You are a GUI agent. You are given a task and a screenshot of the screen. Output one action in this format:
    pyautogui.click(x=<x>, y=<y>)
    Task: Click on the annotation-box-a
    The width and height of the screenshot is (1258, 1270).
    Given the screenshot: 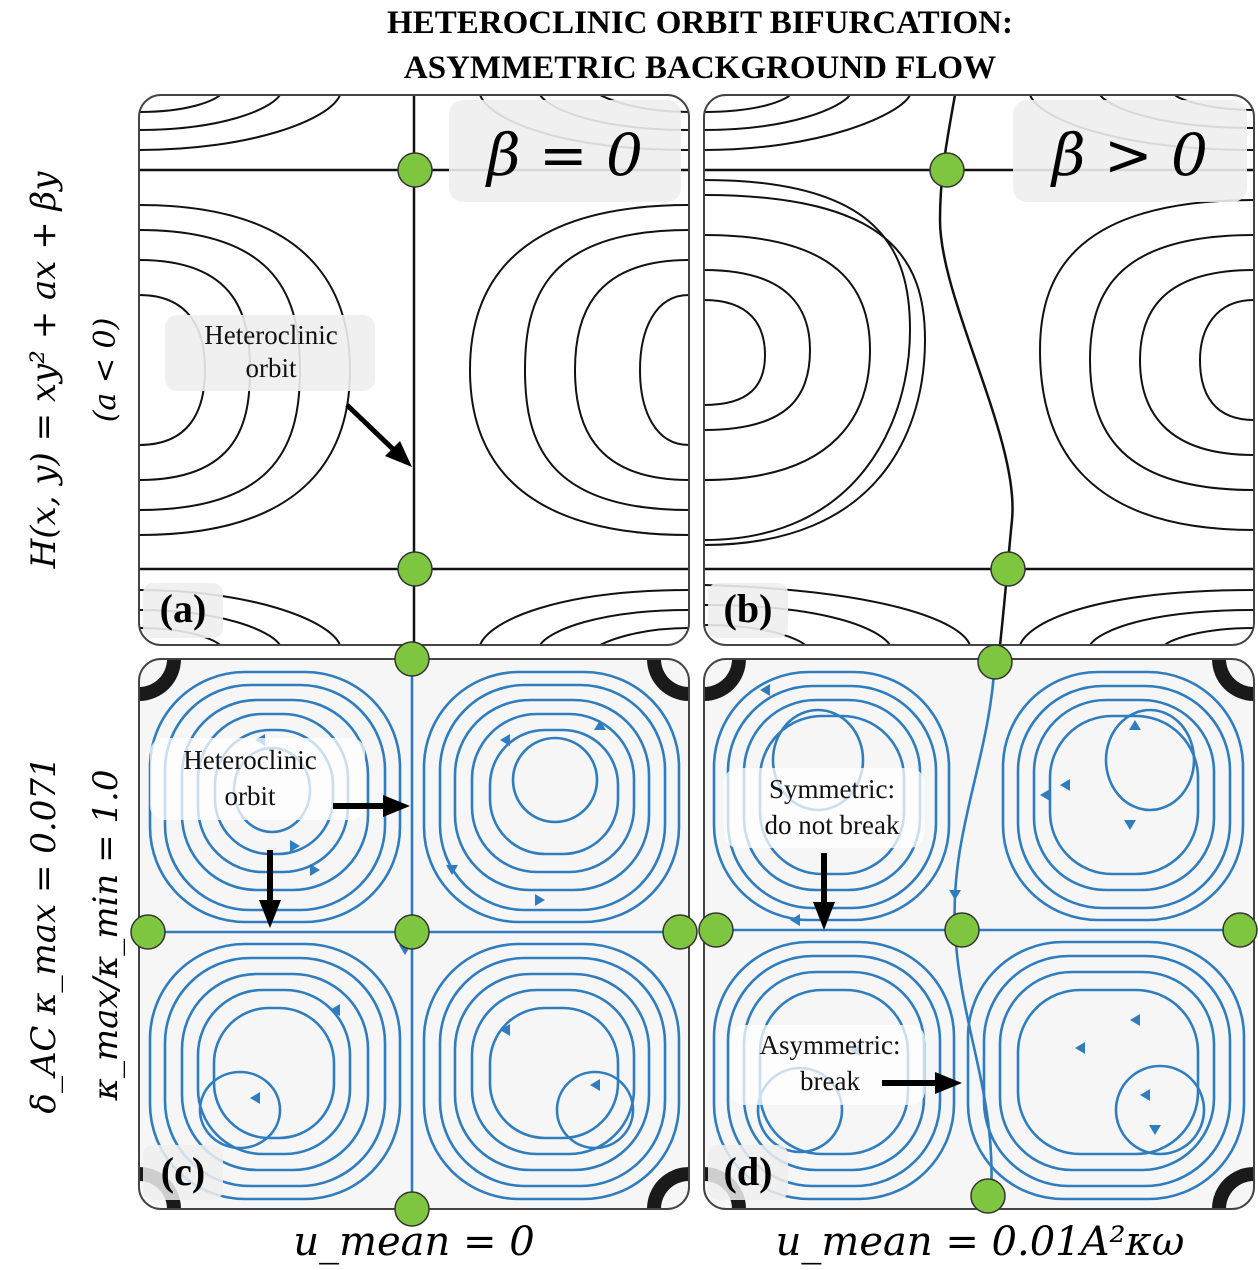 What is the action you would take?
    pyautogui.click(x=270, y=353)
    